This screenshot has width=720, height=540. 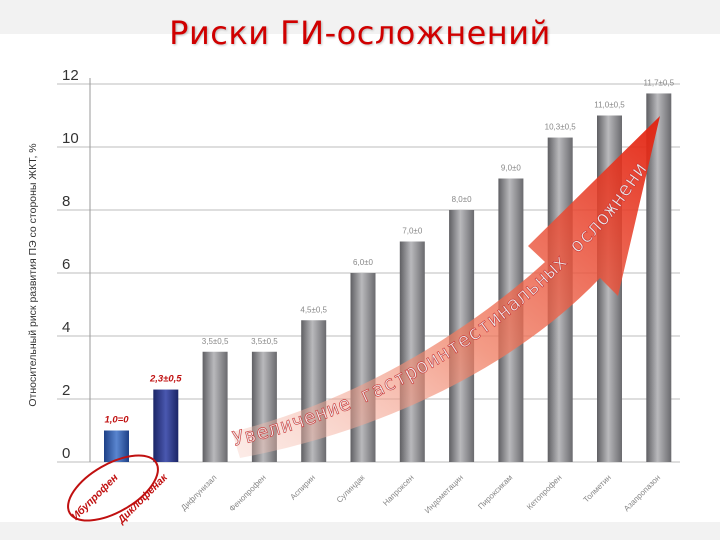 I want to click on data-label: 6,0±0, so click(x=363, y=262).